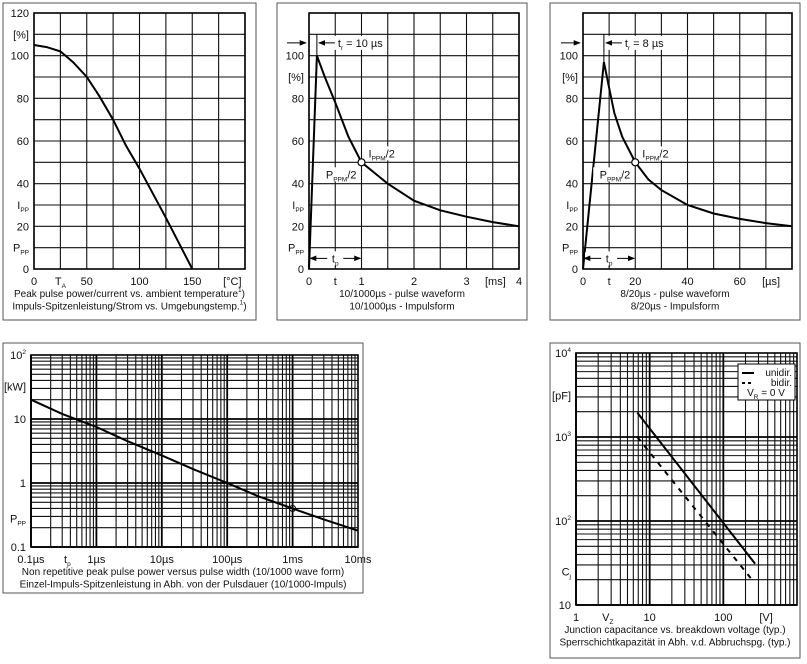 This screenshot has width=807, height=664. I want to click on half-current-label-sub: PPM, so click(379, 158).